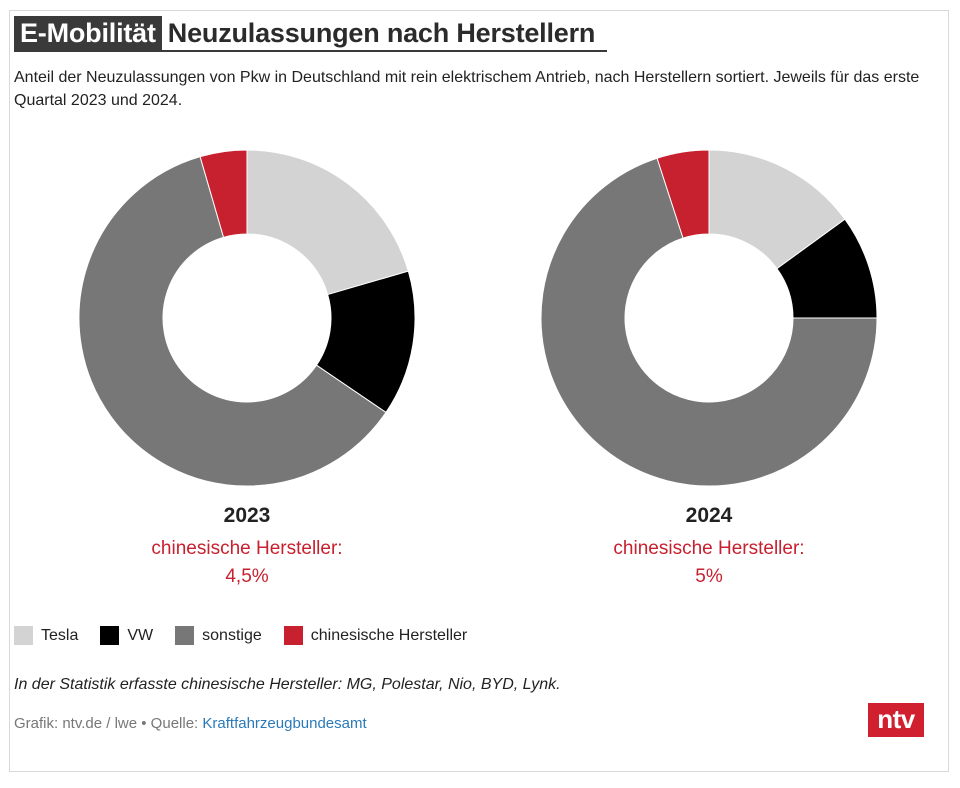 Image resolution: width=960 pixels, height=788 pixels. Describe the element at coordinates (389, 635) in the screenshot. I see `legend-label-chinesische: chinesische Hersteller` at that location.